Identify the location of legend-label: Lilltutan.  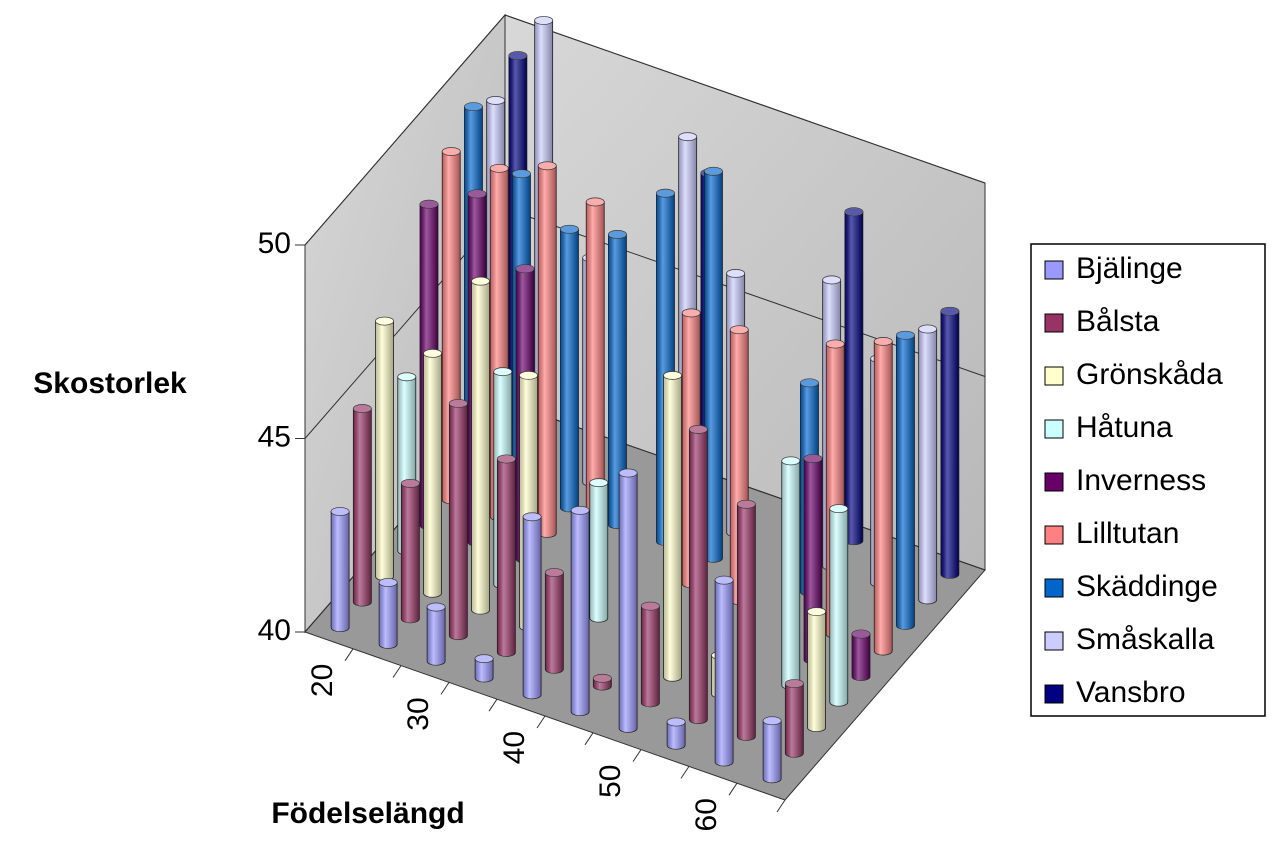
(1127, 533).